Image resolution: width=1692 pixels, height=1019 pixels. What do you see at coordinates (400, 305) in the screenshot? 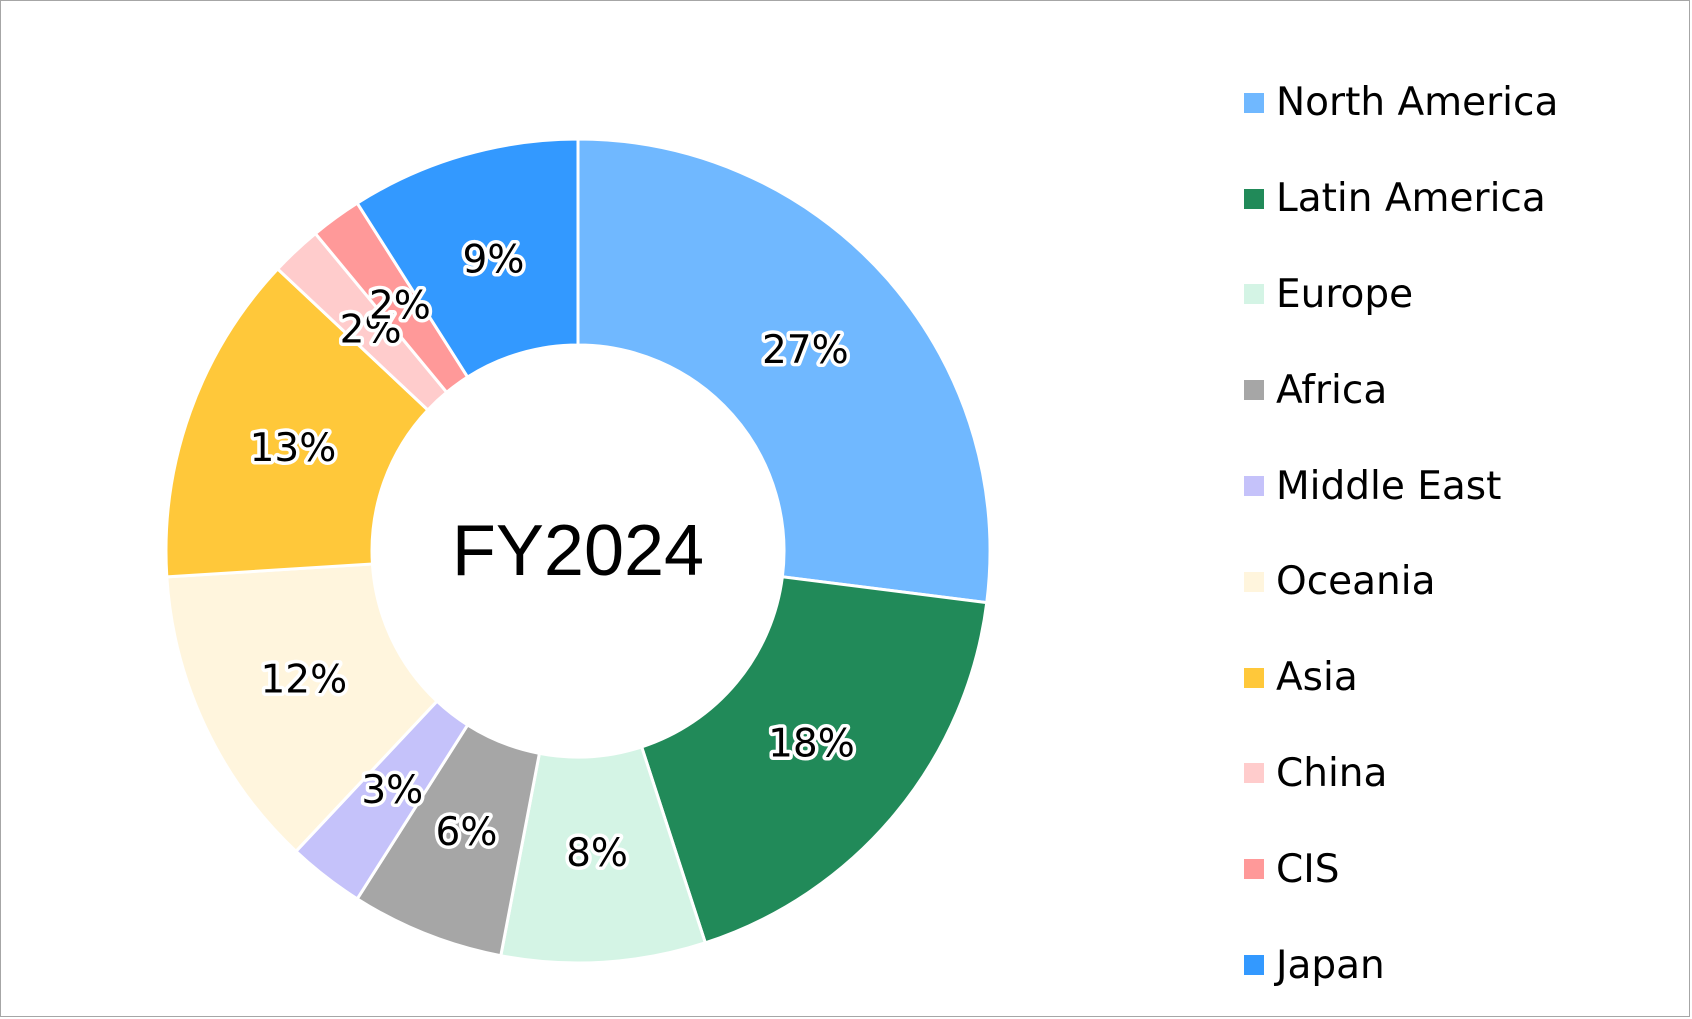
I see `data-label-cis: 2%` at bounding box center [400, 305].